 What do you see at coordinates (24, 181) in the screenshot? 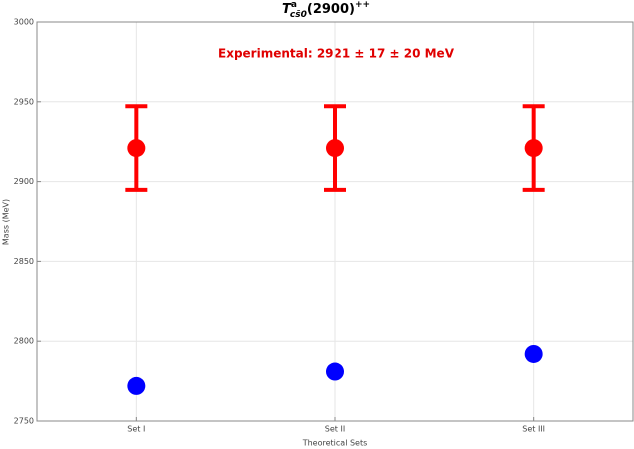
I see `y-tick-label: 2900` at bounding box center [24, 181].